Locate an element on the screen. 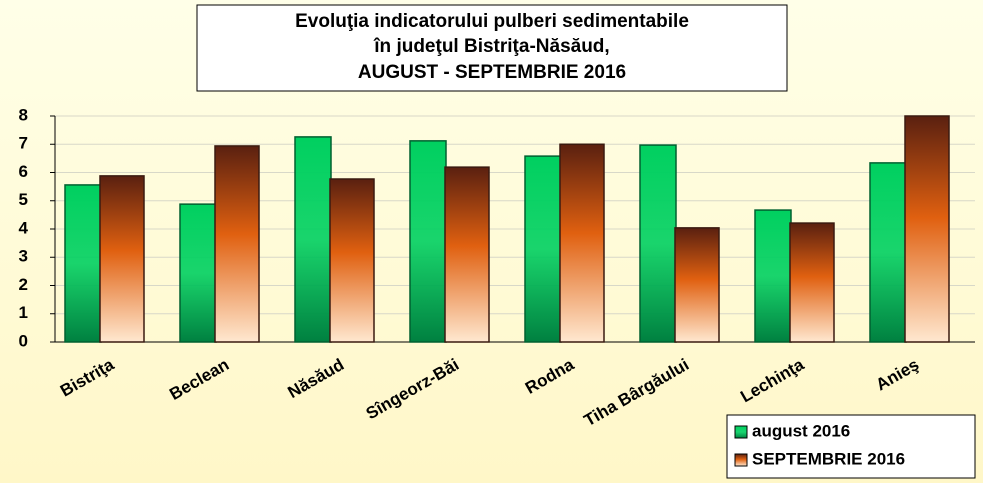 This screenshot has height=488, width=983. chart-title: în judeţul Bistriţa-Năsăud, is located at coordinates (491, 46).